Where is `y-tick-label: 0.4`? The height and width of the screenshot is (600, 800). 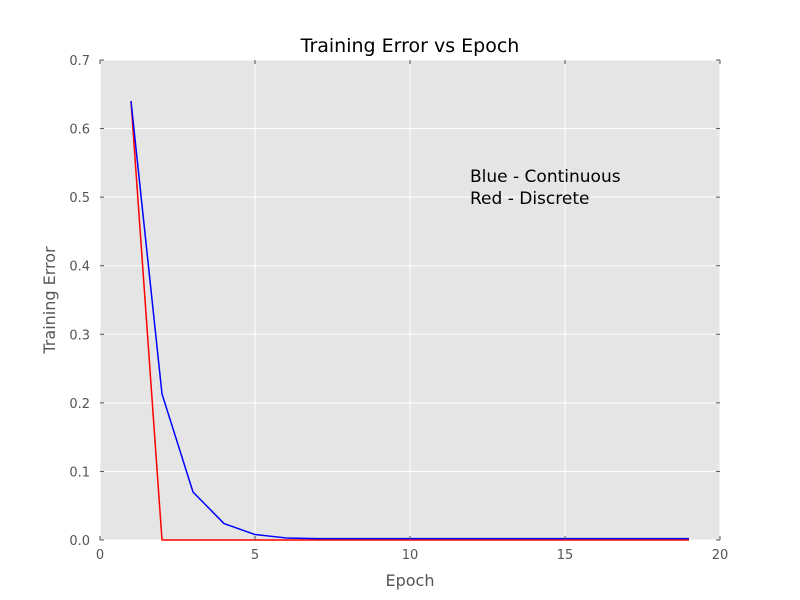
y-tick-label: 0.4 is located at coordinates (79, 267).